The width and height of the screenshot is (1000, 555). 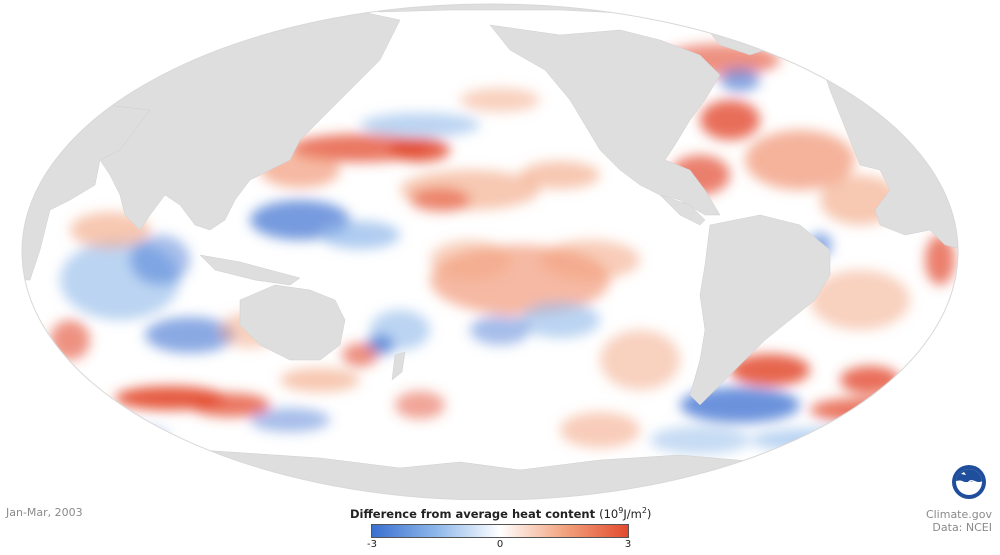 What do you see at coordinates (958, 514) in the screenshot?
I see `credit-source: Climate.gov` at bounding box center [958, 514].